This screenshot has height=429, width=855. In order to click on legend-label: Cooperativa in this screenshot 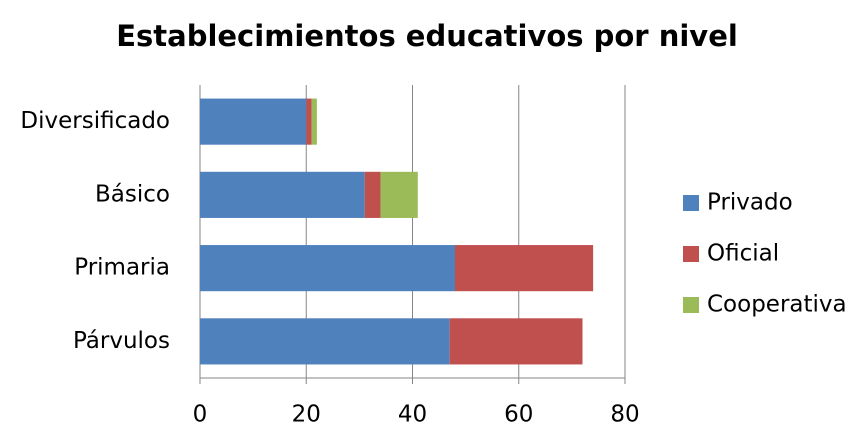, I will do `click(777, 305)`.